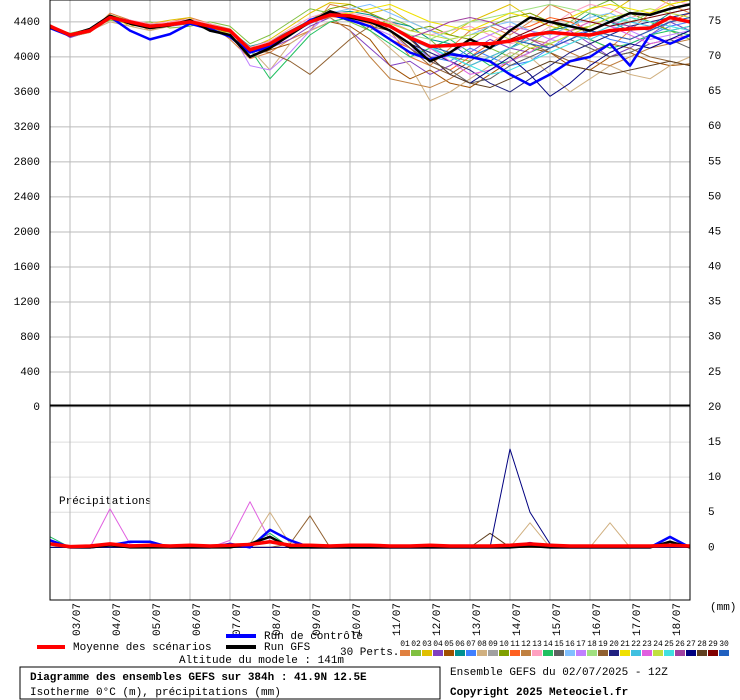 Image resolution: width=740 pixels, height=700 pixels. What do you see at coordinates (27, 93) in the screenshot?
I see `y-tick-label: 3600` at bounding box center [27, 93].